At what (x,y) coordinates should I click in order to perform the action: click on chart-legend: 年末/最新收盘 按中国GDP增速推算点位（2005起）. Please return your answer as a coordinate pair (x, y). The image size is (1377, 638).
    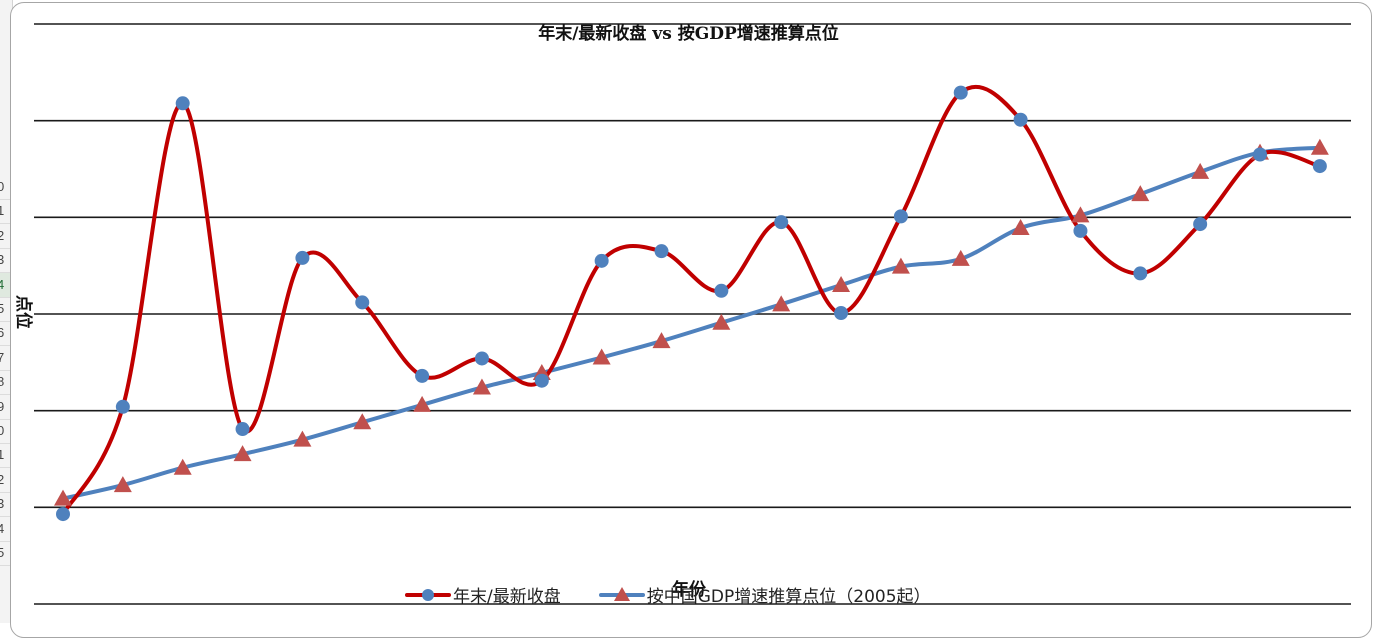
    Looking at the image, I should click on (687, 594).